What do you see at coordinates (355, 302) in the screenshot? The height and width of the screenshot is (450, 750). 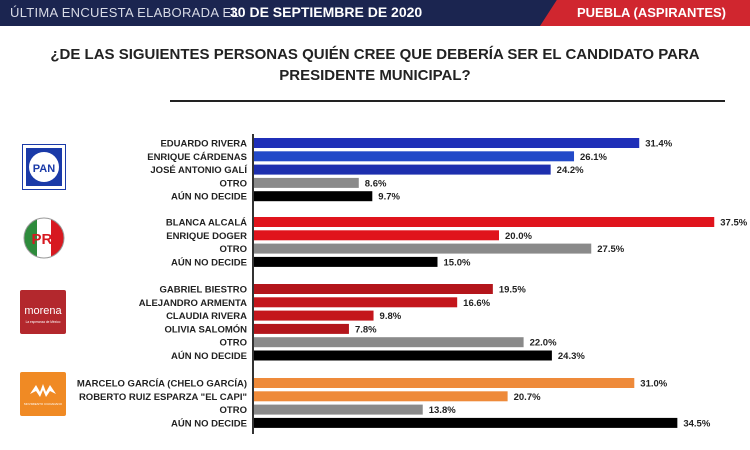 I see `bar-morena-alejandro-armenta` at bounding box center [355, 302].